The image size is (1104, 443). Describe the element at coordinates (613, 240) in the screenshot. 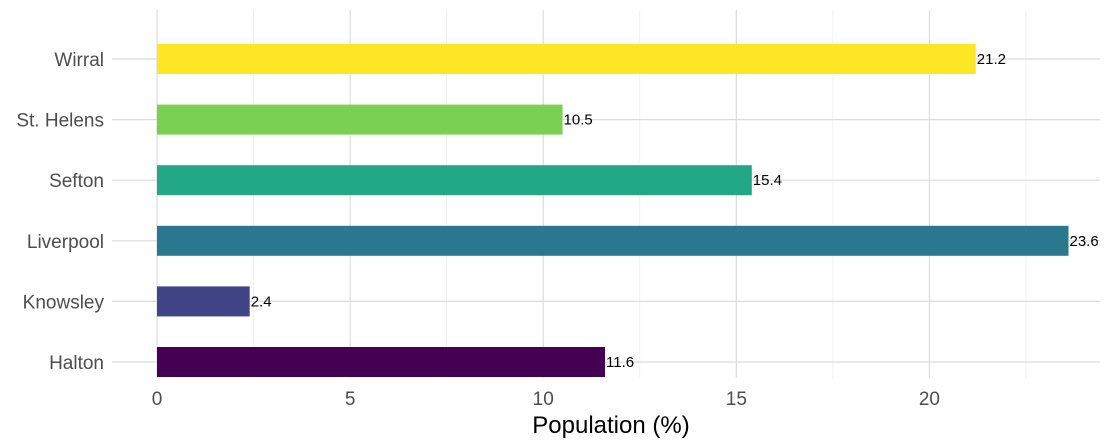

I see `bar-liverpool` at that location.